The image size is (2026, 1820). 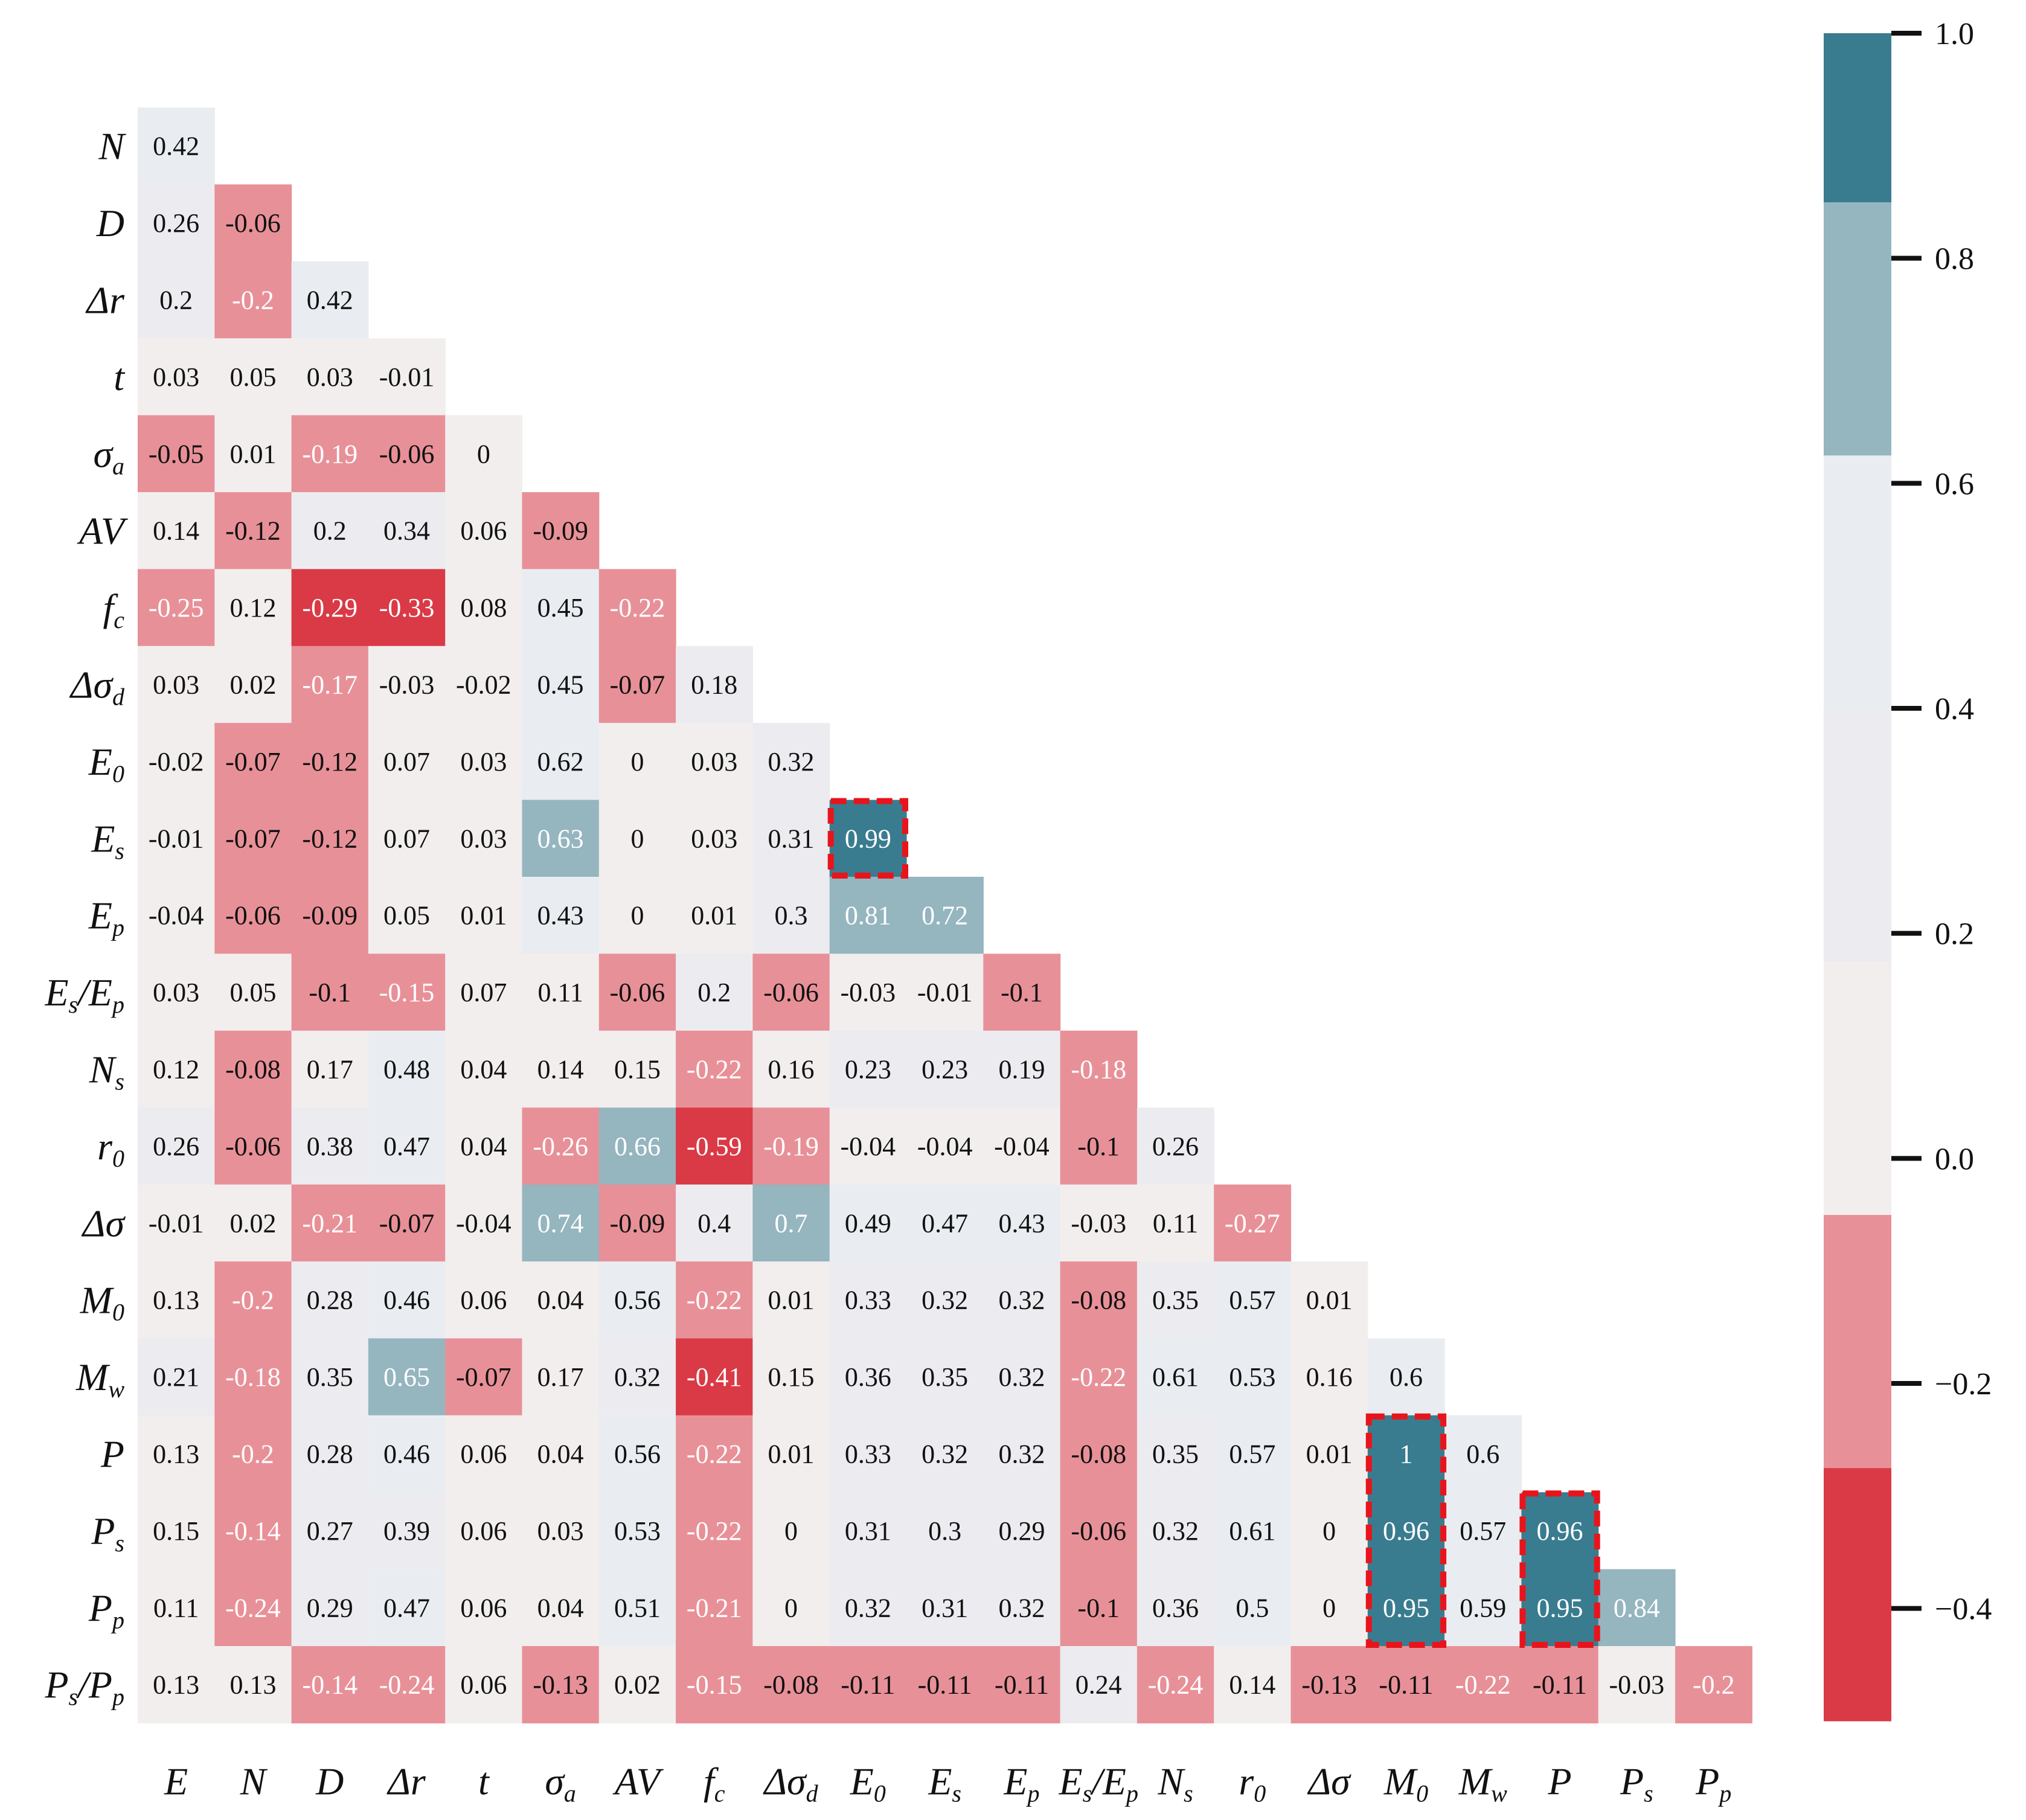 What do you see at coordinates (176, 1300) in the screenshot?
I see `cell-value-label: 0.13` at bounding box center [176, 1300].